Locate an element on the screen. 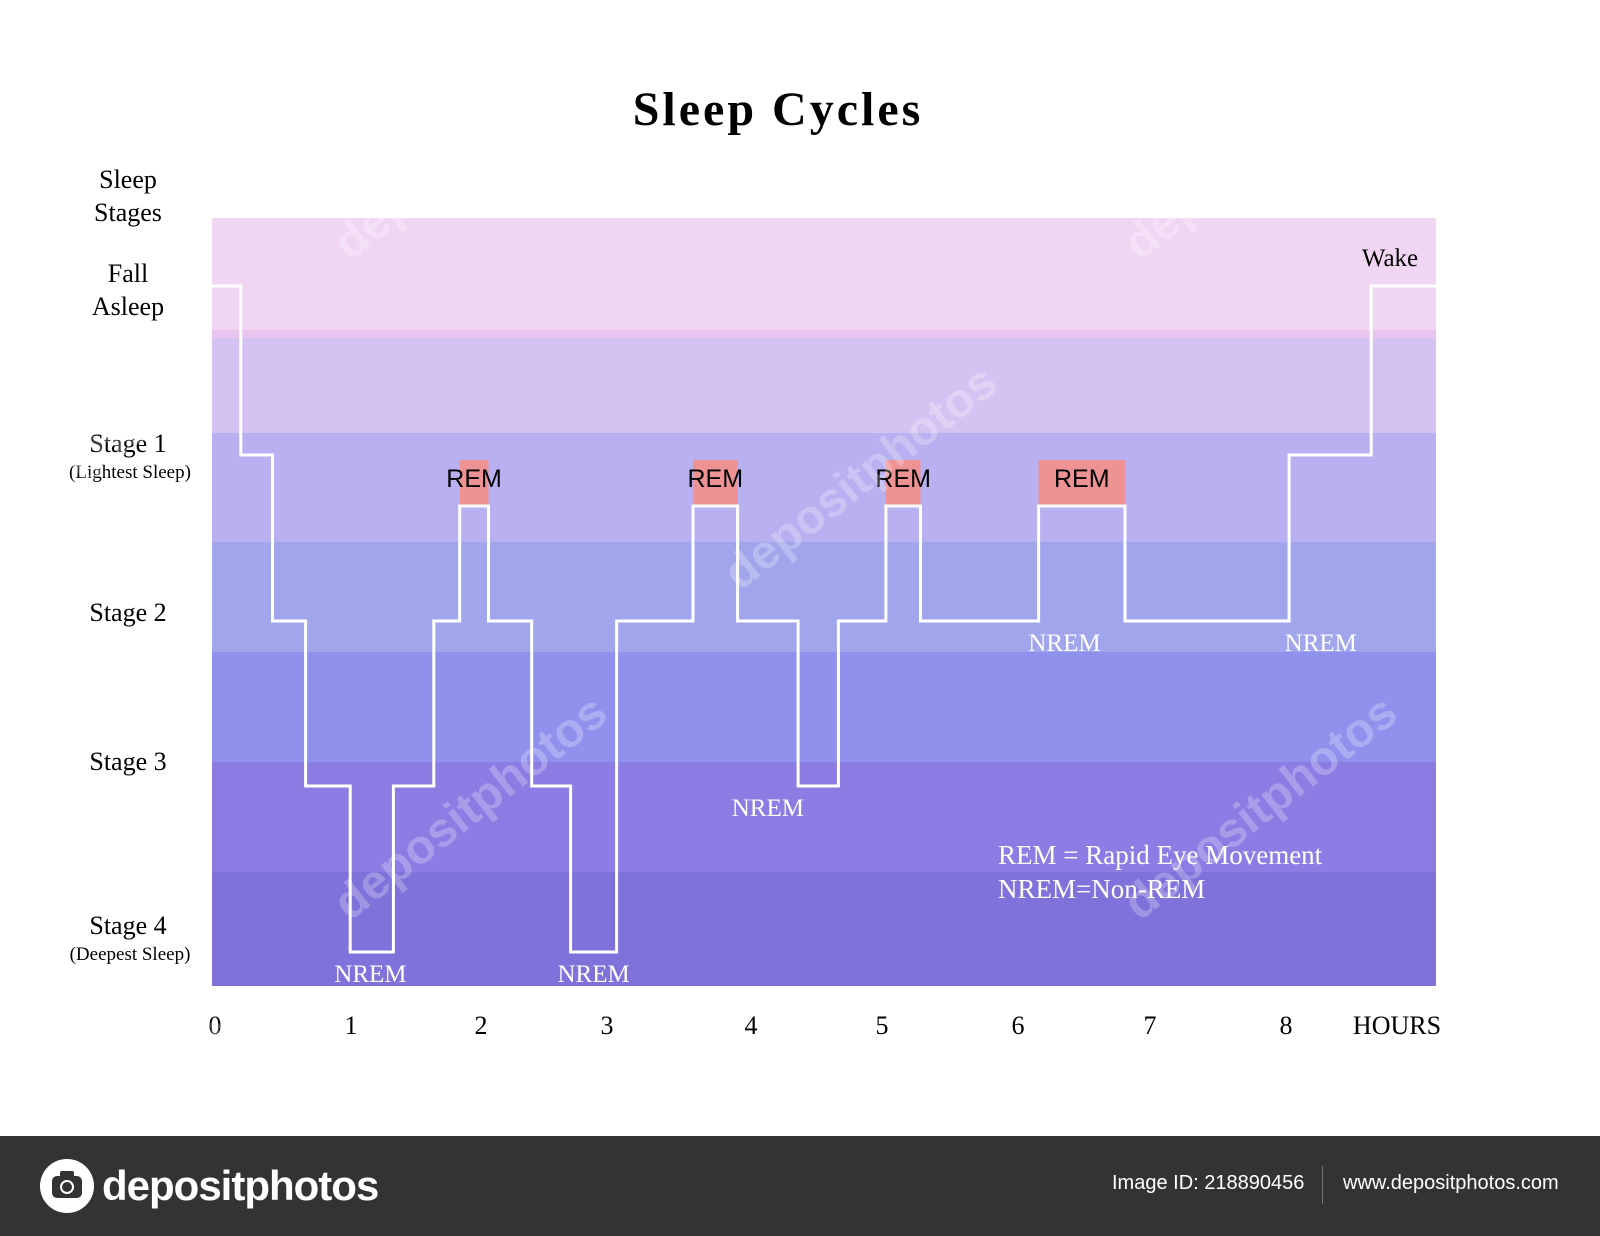  stage-label: Stage 3 is located at coordinates (127, 761).